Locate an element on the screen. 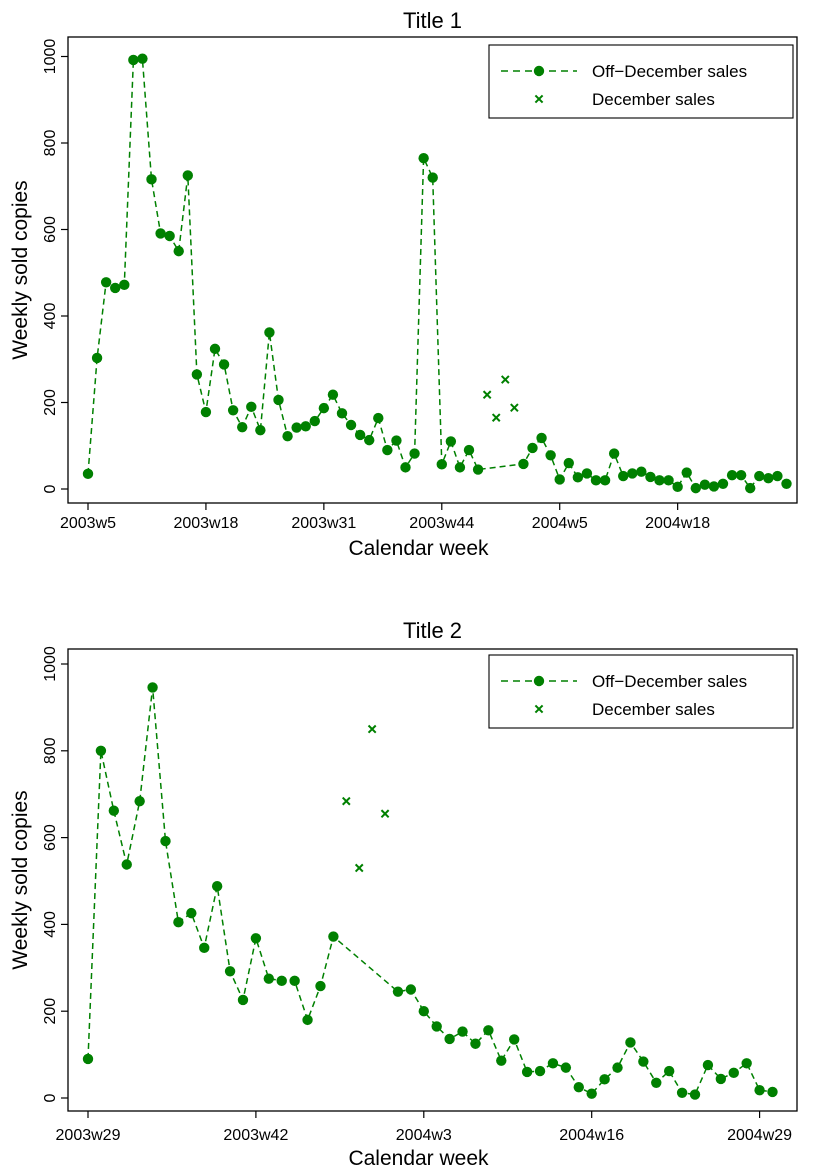  x-tick-label: 2003w42 is located at coordinates (255, 1135).